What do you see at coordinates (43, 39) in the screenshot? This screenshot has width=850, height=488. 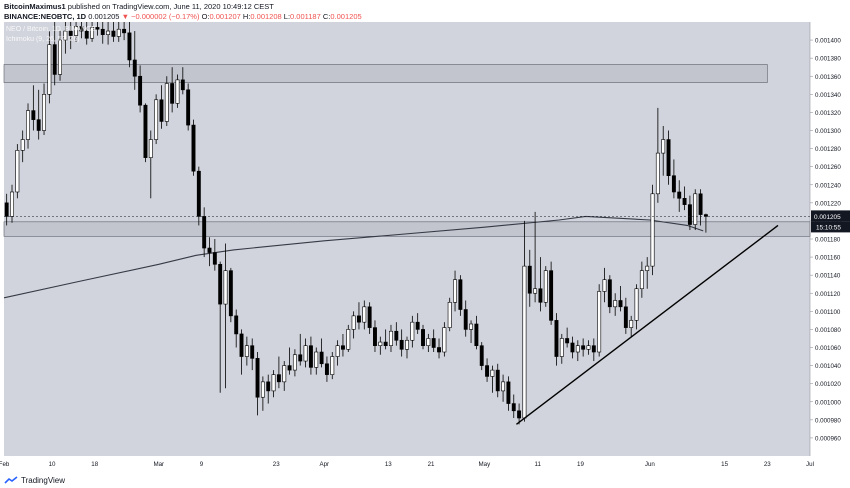 I see `legend-indicator: Ichimoku (9, 26, 52, 26)` at bounding box center [43, 39].